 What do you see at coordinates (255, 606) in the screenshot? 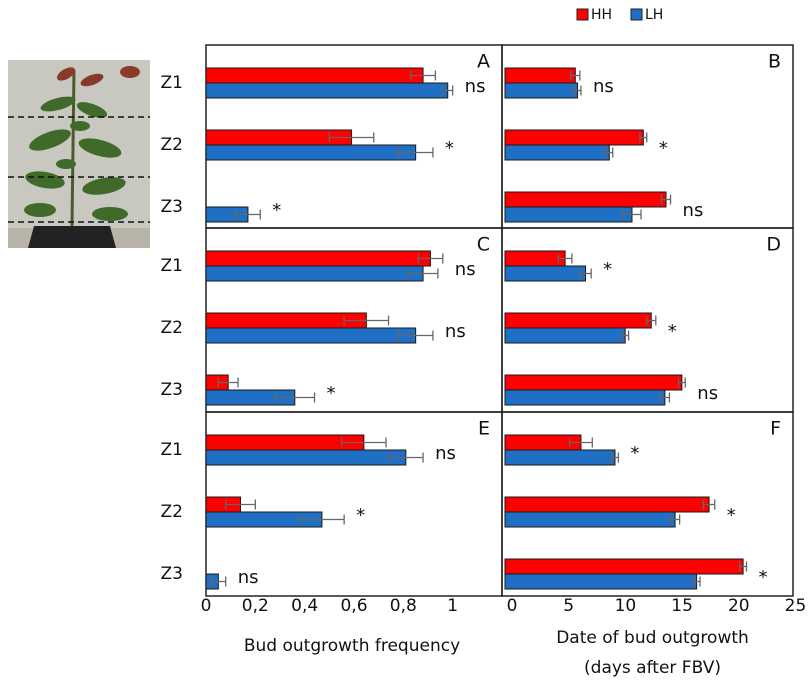
I see `x-tick-label: 0,2` at bounding box center [255, 606].